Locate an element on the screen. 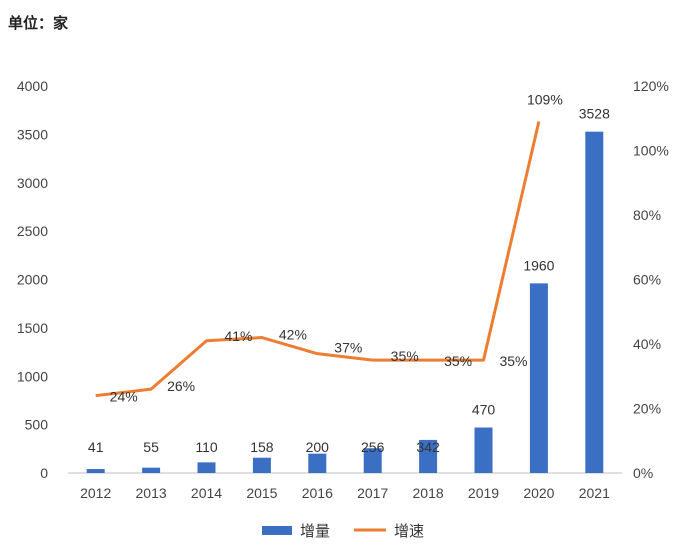 This screenshot has height=560, width=686. line-data-label: 41% is located at coordinates (238, 336).